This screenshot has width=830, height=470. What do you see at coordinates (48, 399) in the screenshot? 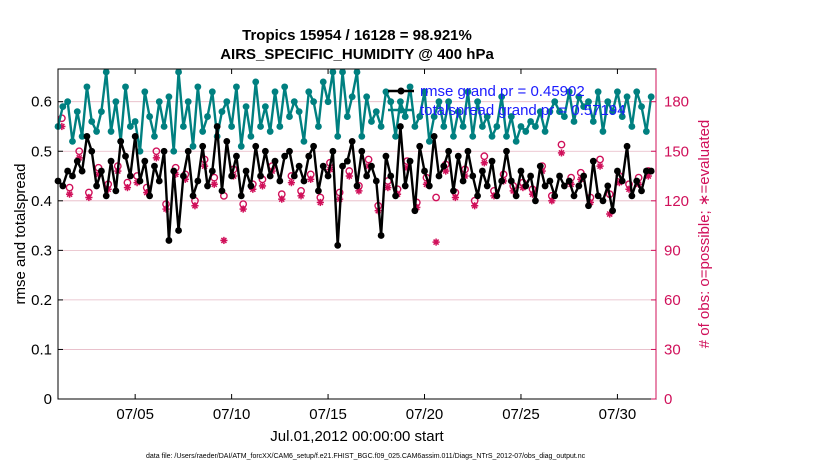
I see `ytick-label-0: 0` at bounding box center [48, 399].